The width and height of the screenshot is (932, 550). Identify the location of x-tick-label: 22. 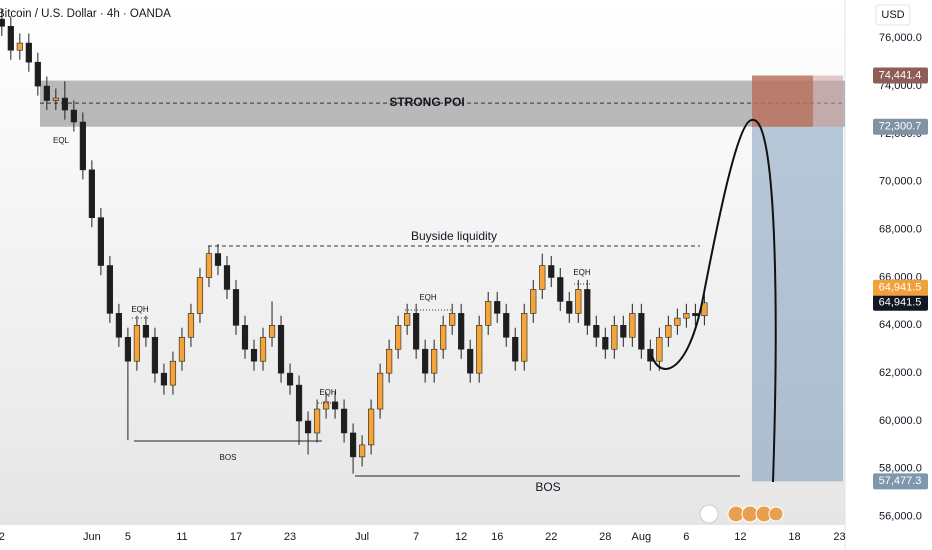
(551, 537).